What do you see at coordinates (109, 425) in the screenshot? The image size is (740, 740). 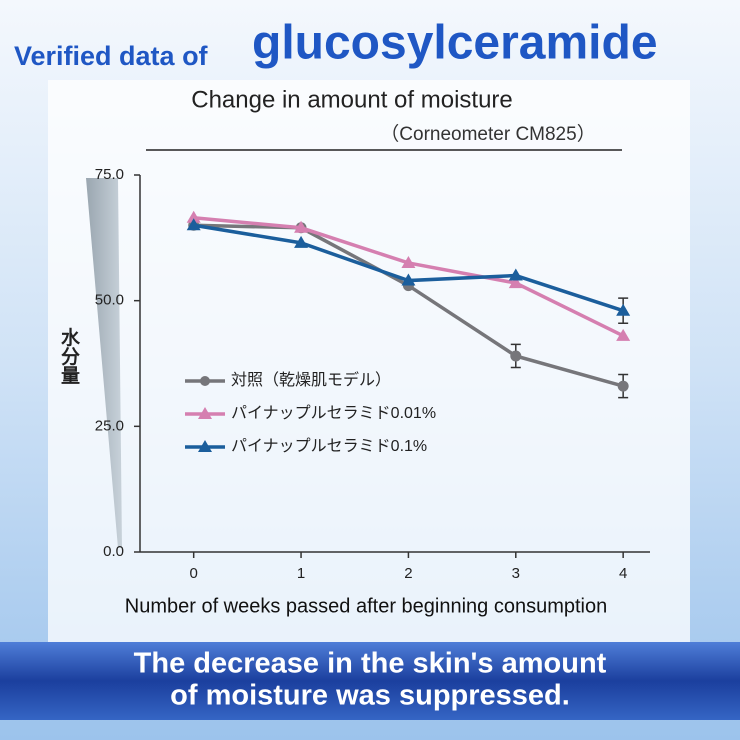 I see `y-tick-label: 25.0` at bounding box center [109, 425].